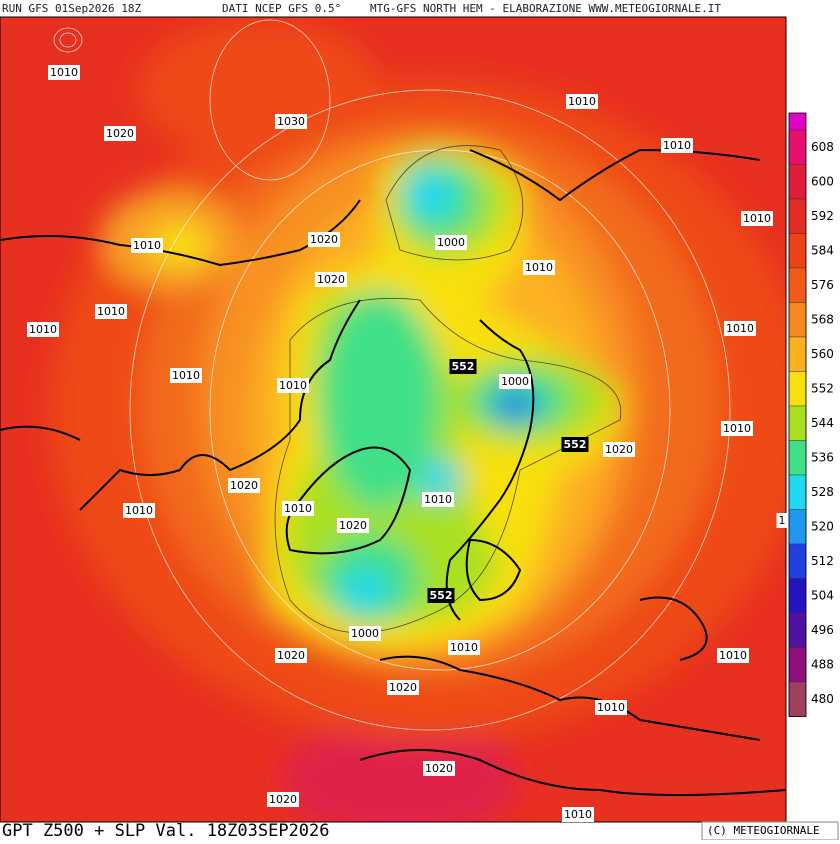  What do you see at coordinates (822, 319) in the screenshot?
I see `scale-label: 568` at bounding box center [822, 319].